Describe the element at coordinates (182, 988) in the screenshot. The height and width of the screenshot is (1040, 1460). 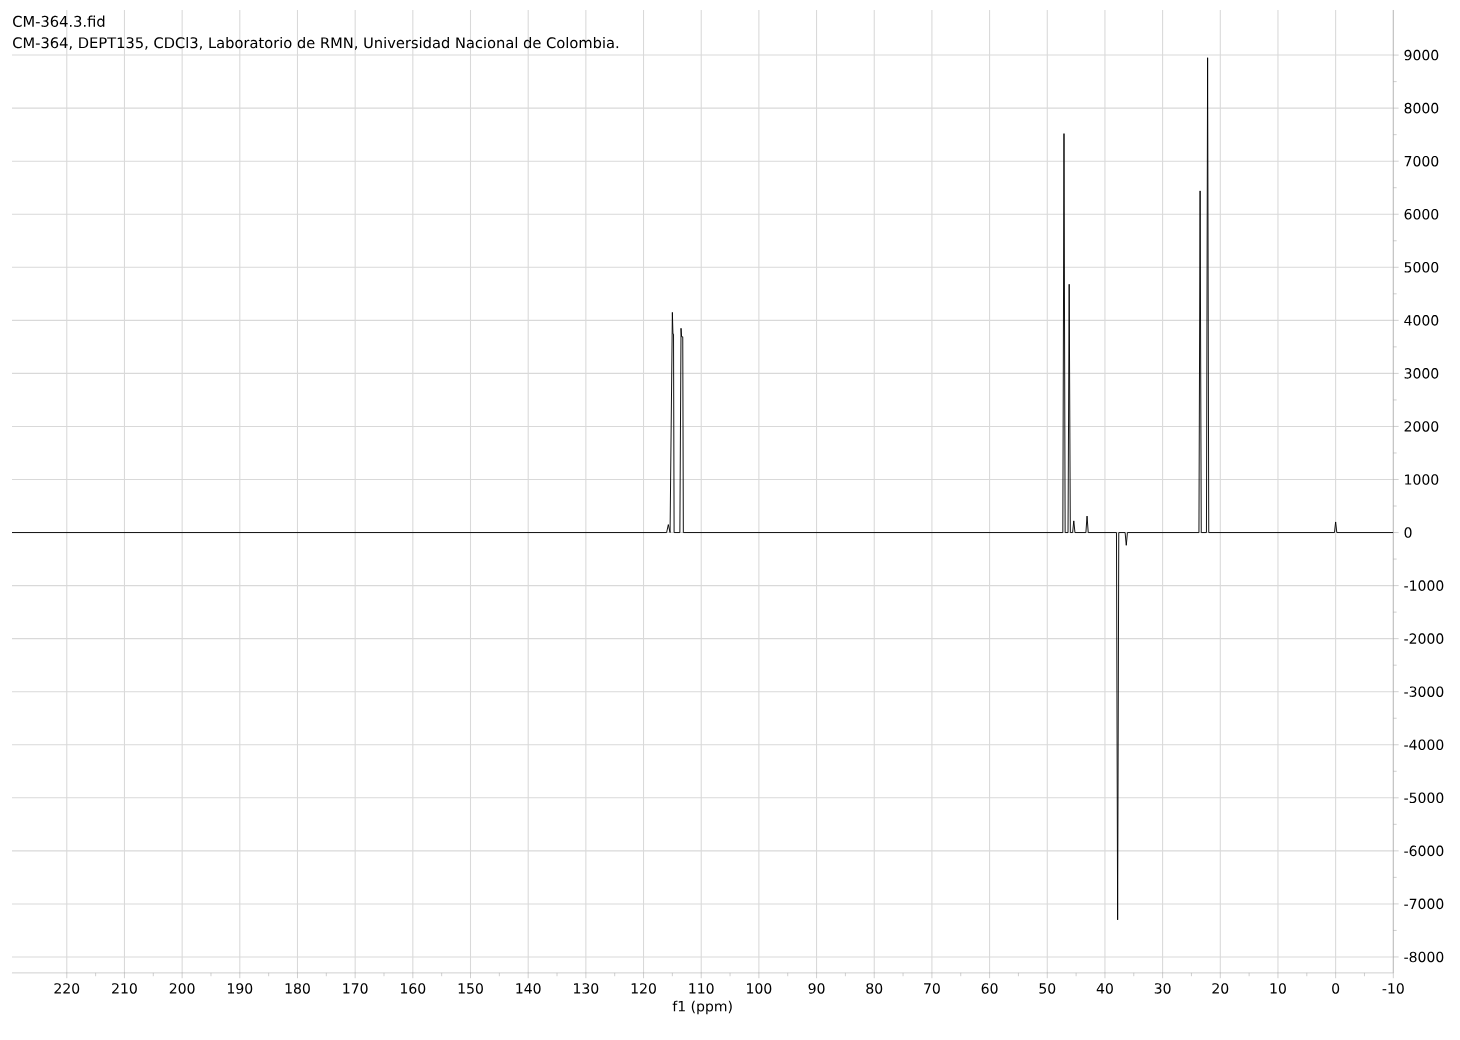
I see `x-tick-label: 200` at that location.